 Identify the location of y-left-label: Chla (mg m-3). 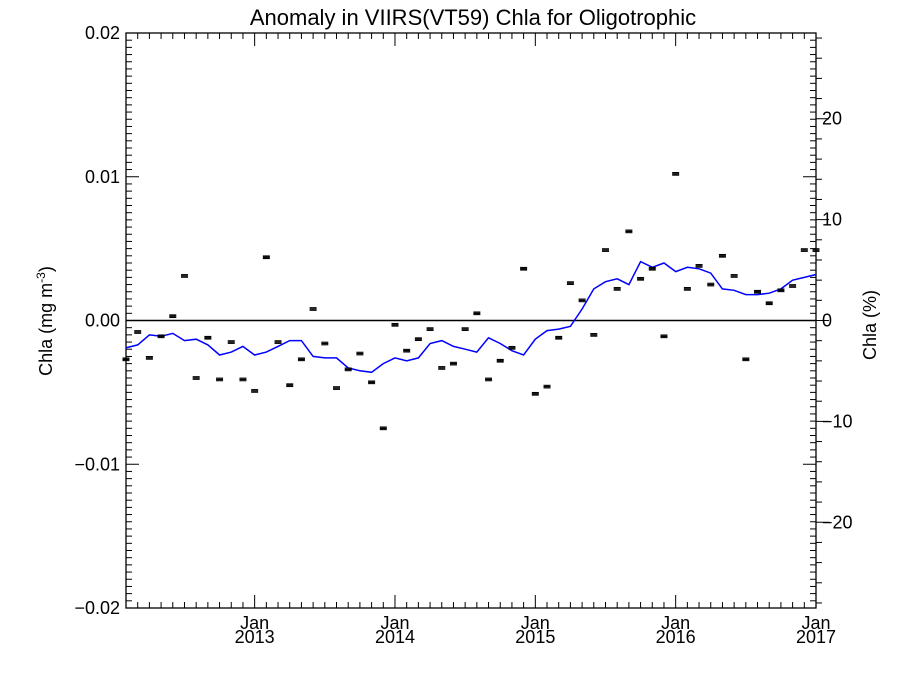
(45, 321).